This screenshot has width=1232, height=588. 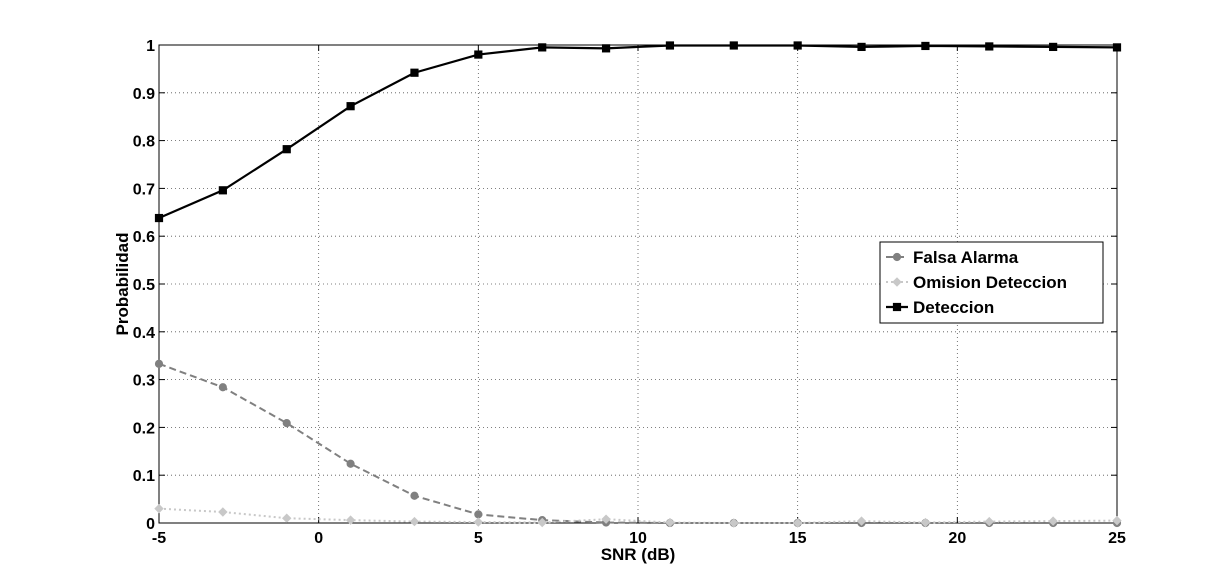 I want to click on y-tick-label: 0, so click(x=150, y=524).